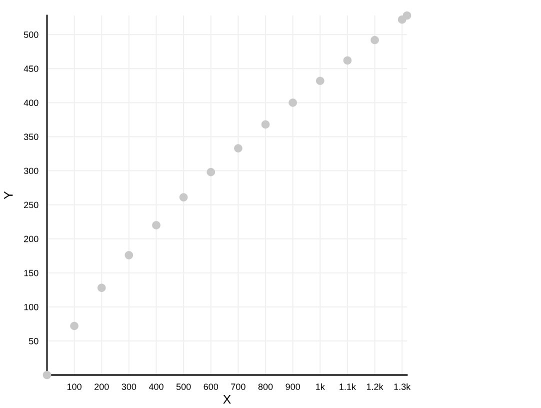 Image resolution: width=541 pixels, height=408 pixels. I want to click on y-tick-label: 450, so click(31, 69).